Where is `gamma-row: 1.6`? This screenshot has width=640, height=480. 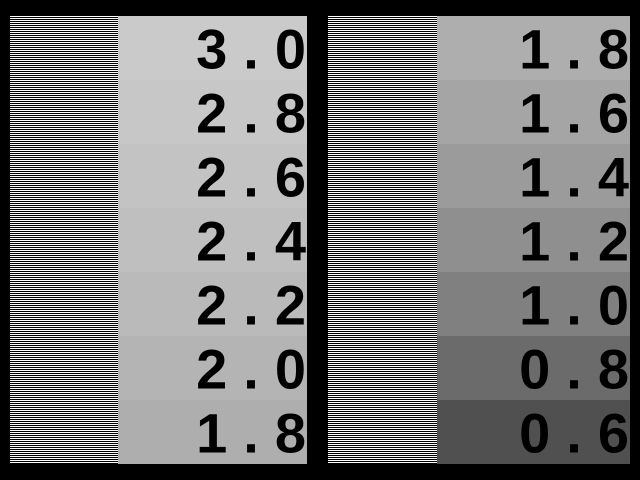 gamma-row: 1.6 is located at coordinates (533, 112).